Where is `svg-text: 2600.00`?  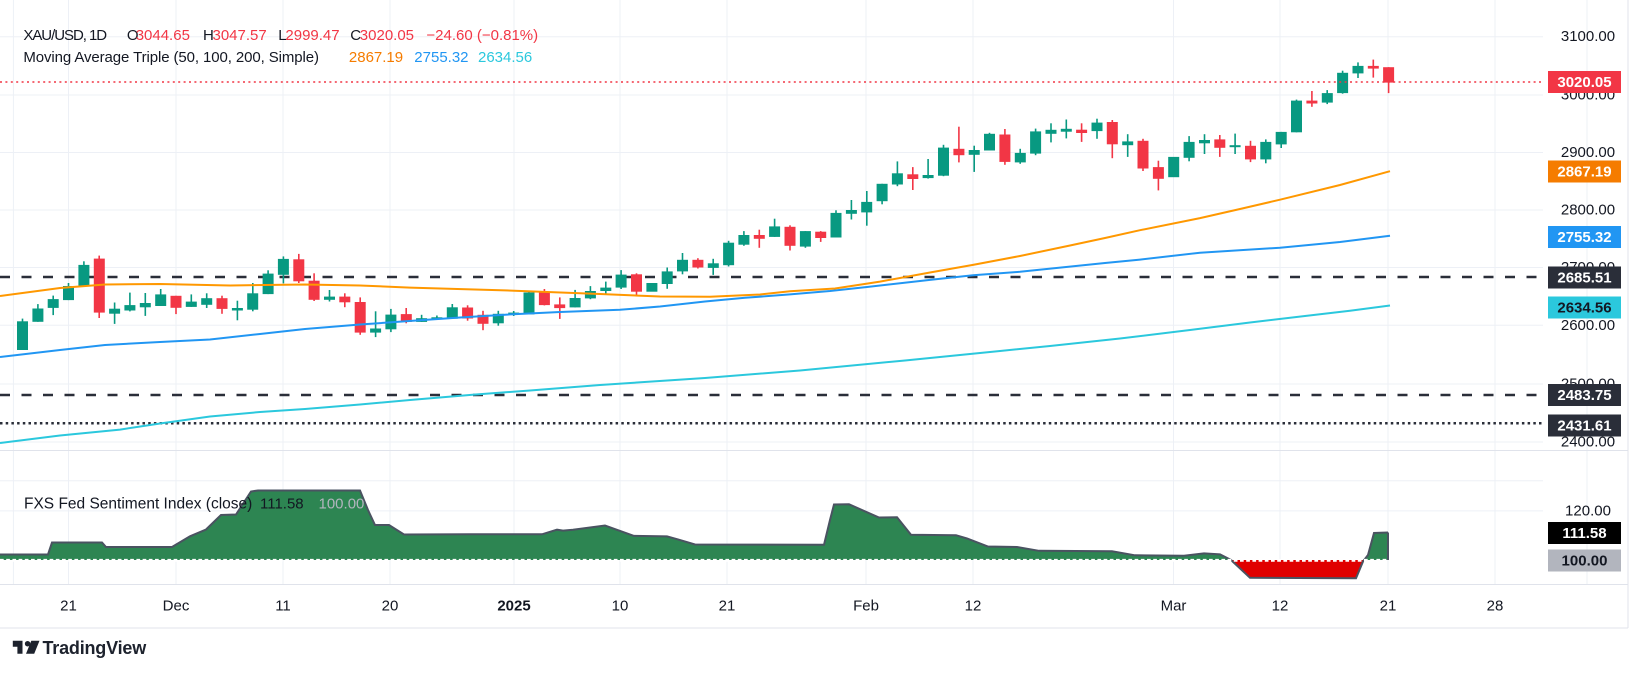 svg-text: 2600.00 is located at coordinates (1588, 325).